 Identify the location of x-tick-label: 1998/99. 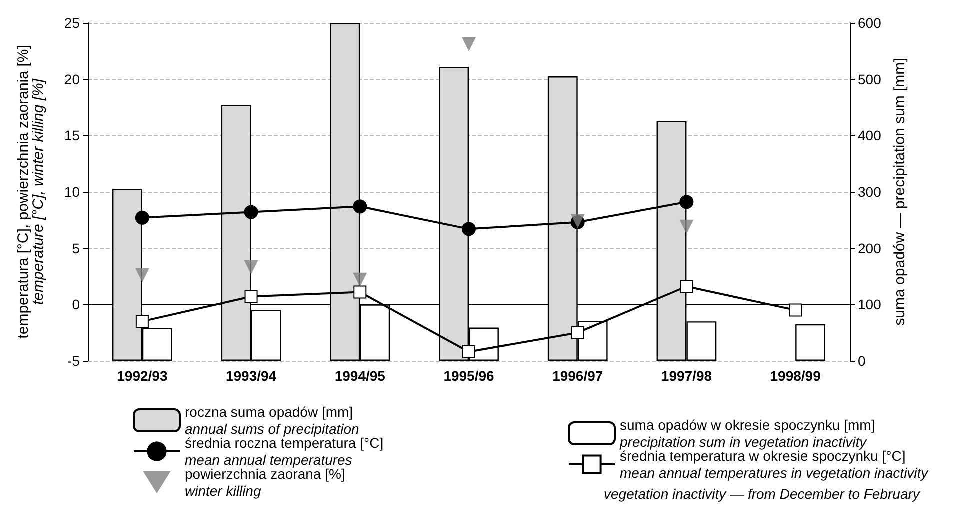
(796, 376).